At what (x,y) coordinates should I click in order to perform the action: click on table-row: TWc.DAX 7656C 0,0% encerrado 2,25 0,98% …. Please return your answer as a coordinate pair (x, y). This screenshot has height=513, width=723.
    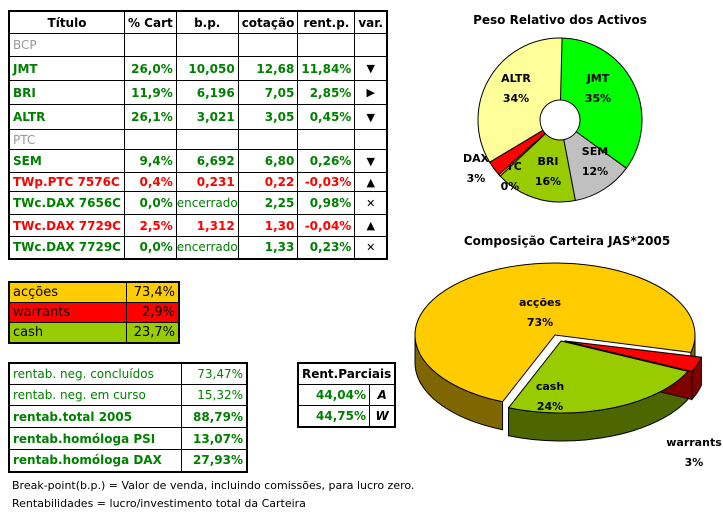
    Looking at the image, I should click on (198, 203).